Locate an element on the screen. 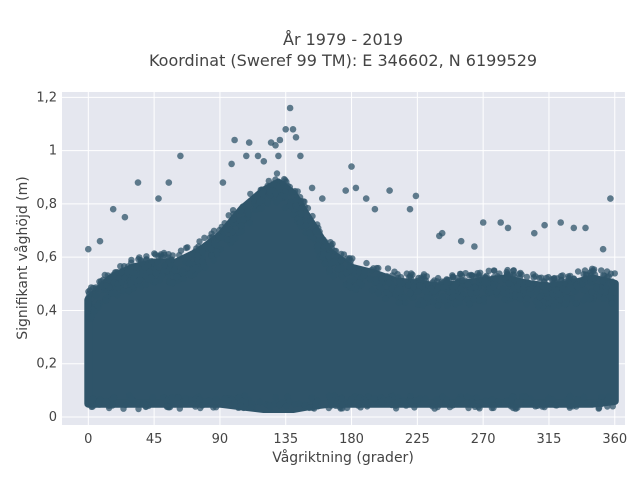 The height and width of the screenshot is (484, 640). y-tick-label: 0,6 is located at coordinates (46, 257).